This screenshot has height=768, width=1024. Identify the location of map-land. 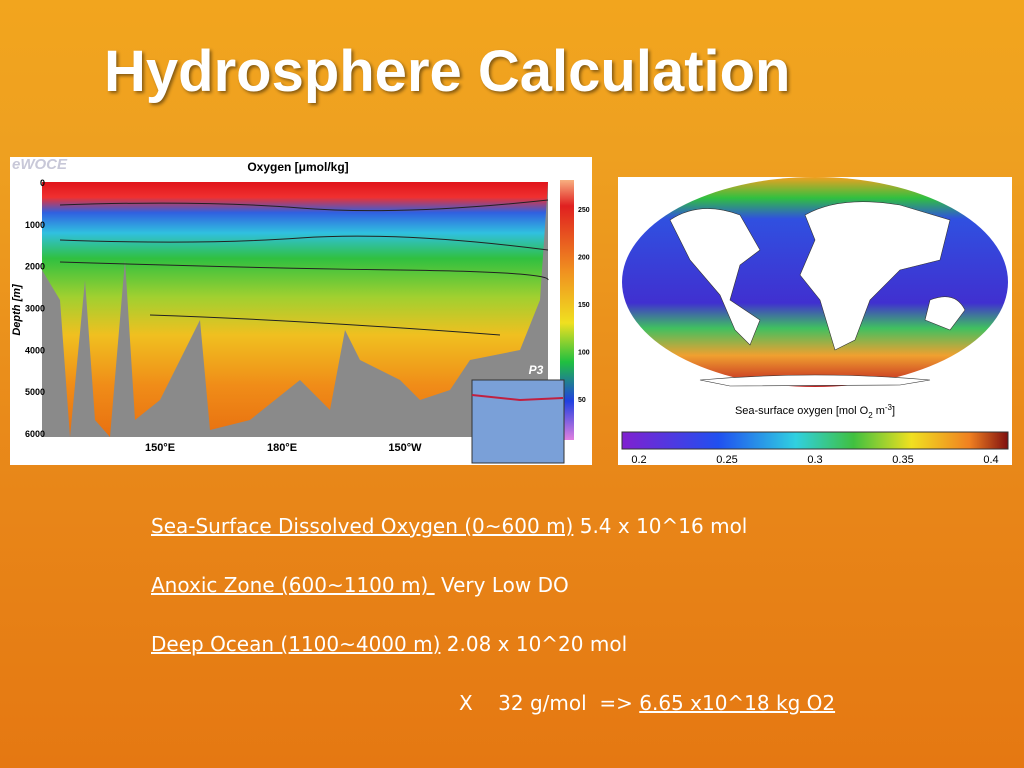
(817, 294).